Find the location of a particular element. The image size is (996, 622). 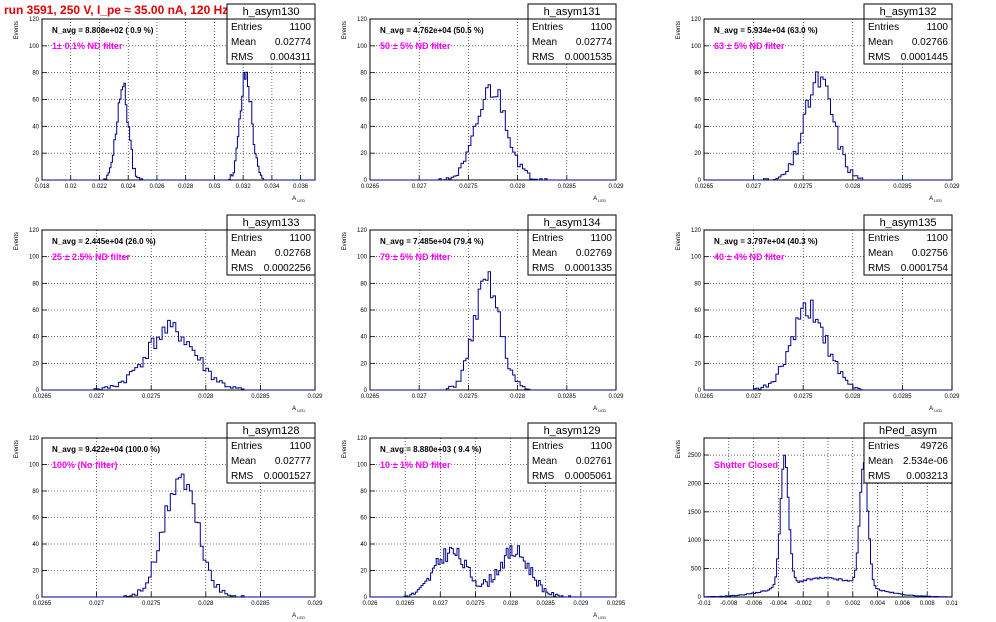

navg-label: N_avg = 8.808e+02 ( 0.9 %) is located at coordinates (103, 30).